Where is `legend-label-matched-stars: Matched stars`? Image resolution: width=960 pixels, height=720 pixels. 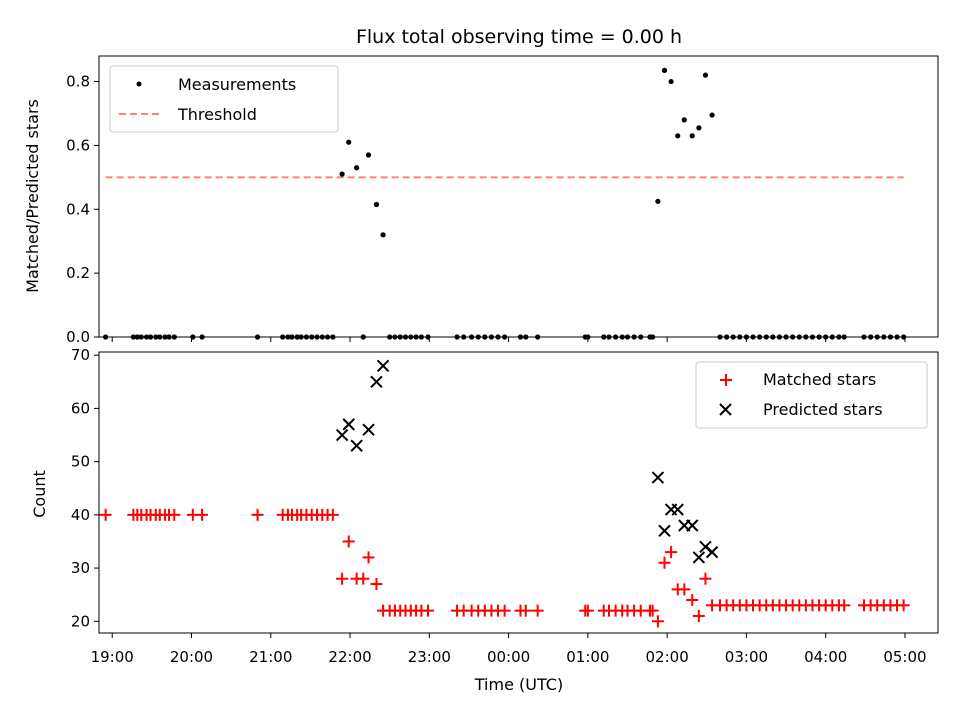 legend-label-matched-stars: Matched stars is located at coordinates (819, 379).